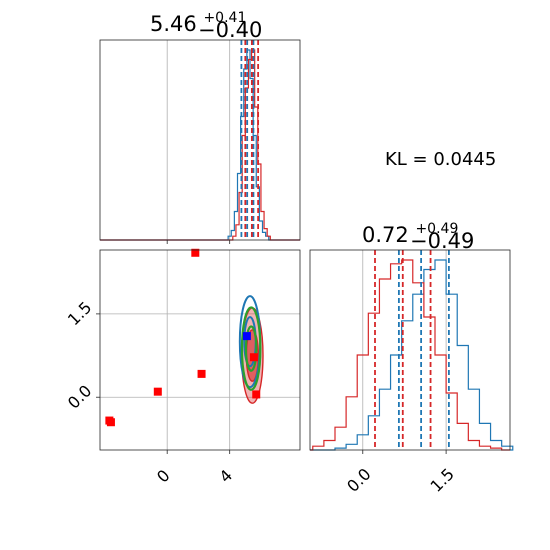 This screenshot has width=550, height=550. Describe the element at coordinates (224, 18) in the screenshot. I see `param1-title-plus: +0.41` at that location.